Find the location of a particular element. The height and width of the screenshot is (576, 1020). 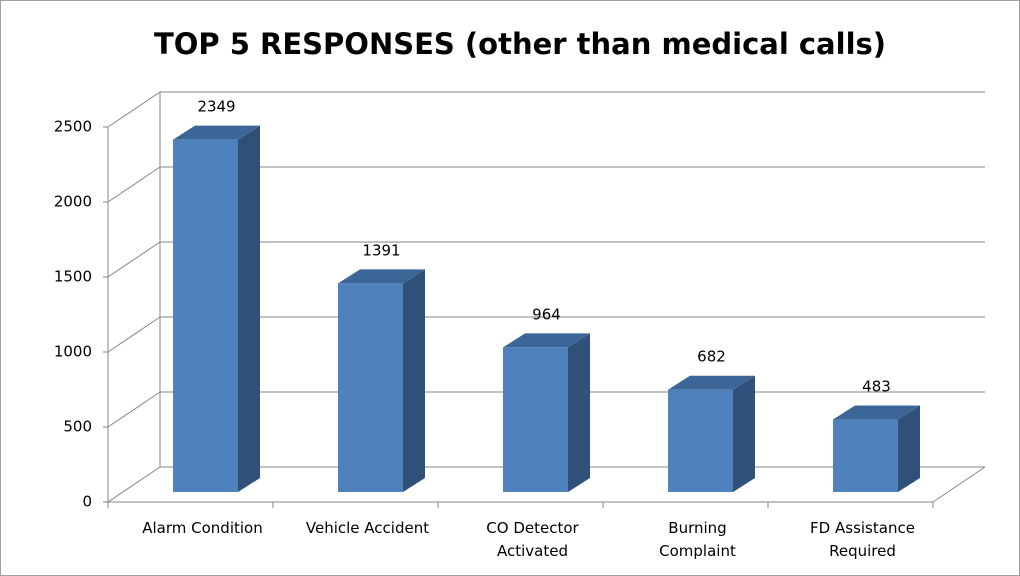

x-tick-label: Vehicle Accident is located at coordinates (367, 528).